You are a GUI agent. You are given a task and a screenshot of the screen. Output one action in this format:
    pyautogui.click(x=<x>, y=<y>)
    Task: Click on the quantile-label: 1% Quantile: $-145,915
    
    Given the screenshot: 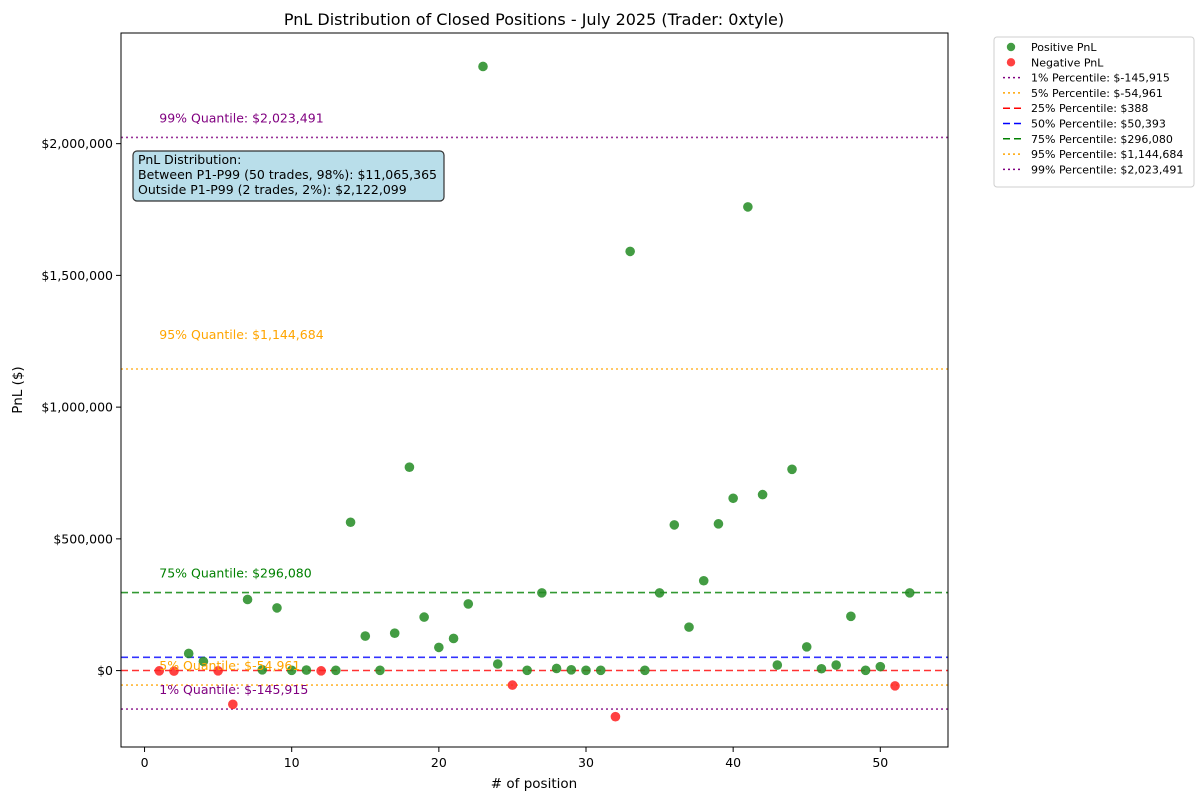 What is the action you would take?
    pyautogui.click(x=233, y=689)
    